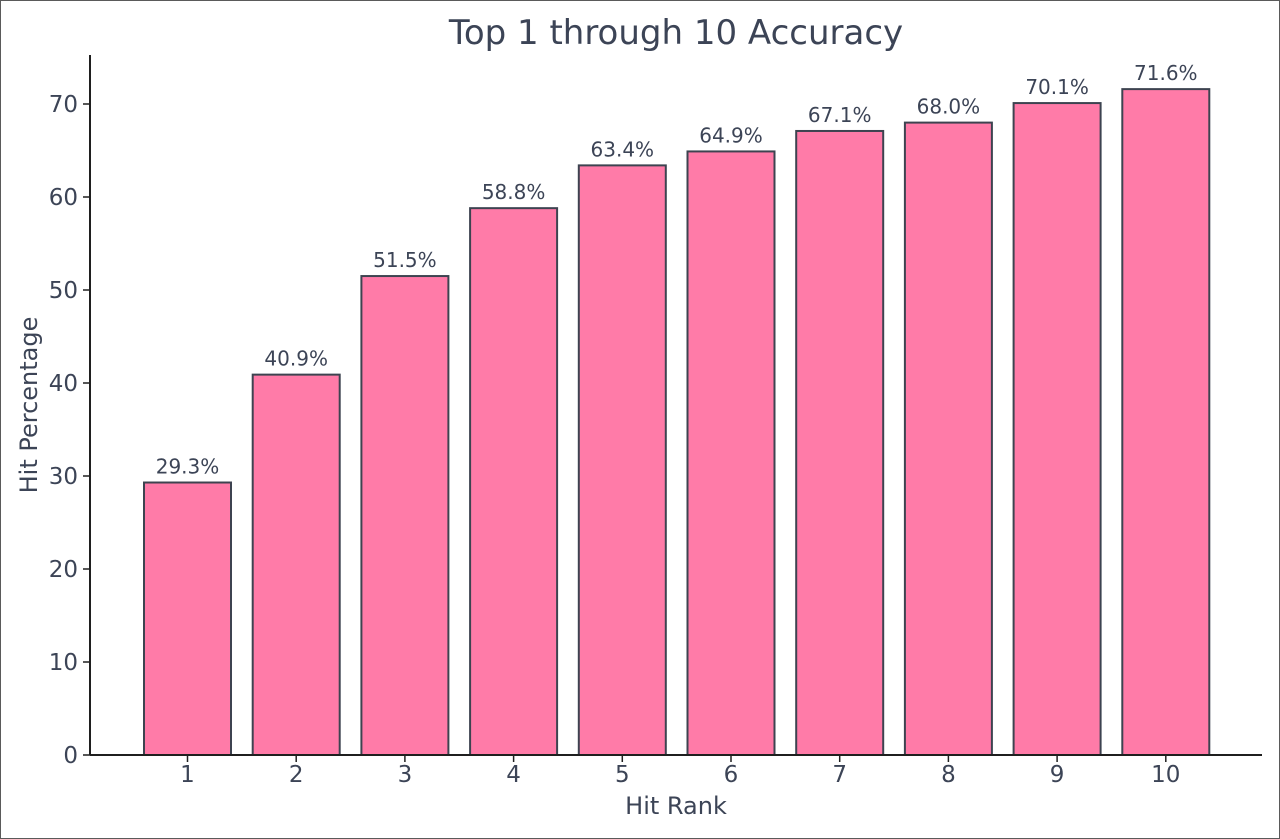  What do you see at coordinates (63, 198) in the screenshot?
I see `y-tick-label: 60` at bounding box center [63, 198].